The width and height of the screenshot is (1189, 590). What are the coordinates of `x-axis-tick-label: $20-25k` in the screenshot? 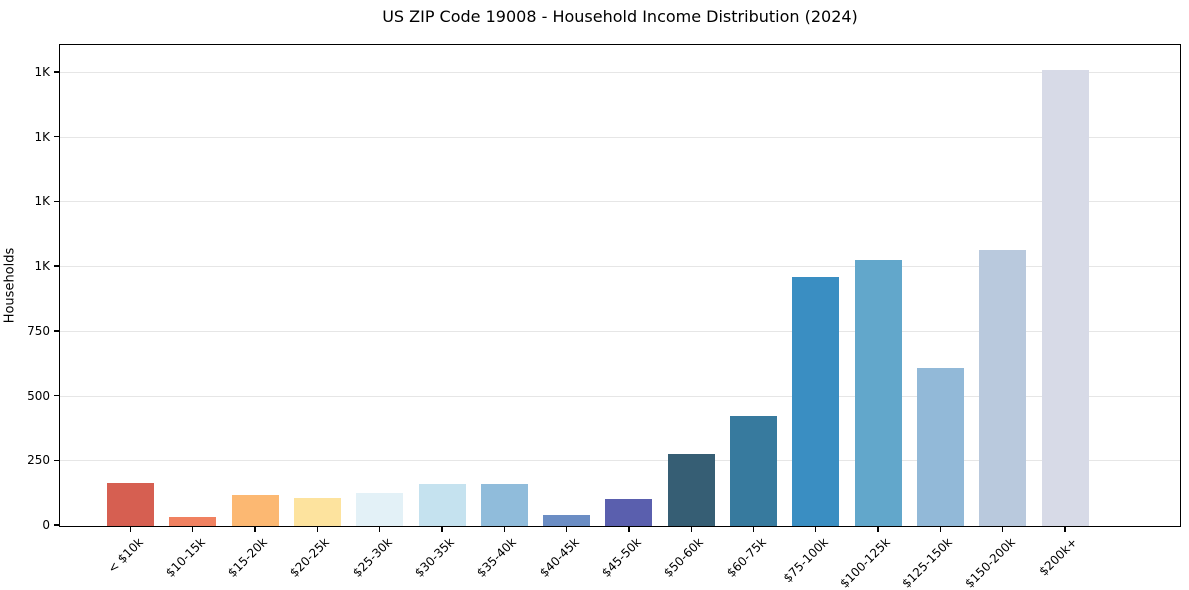 It's located at (310, 557).